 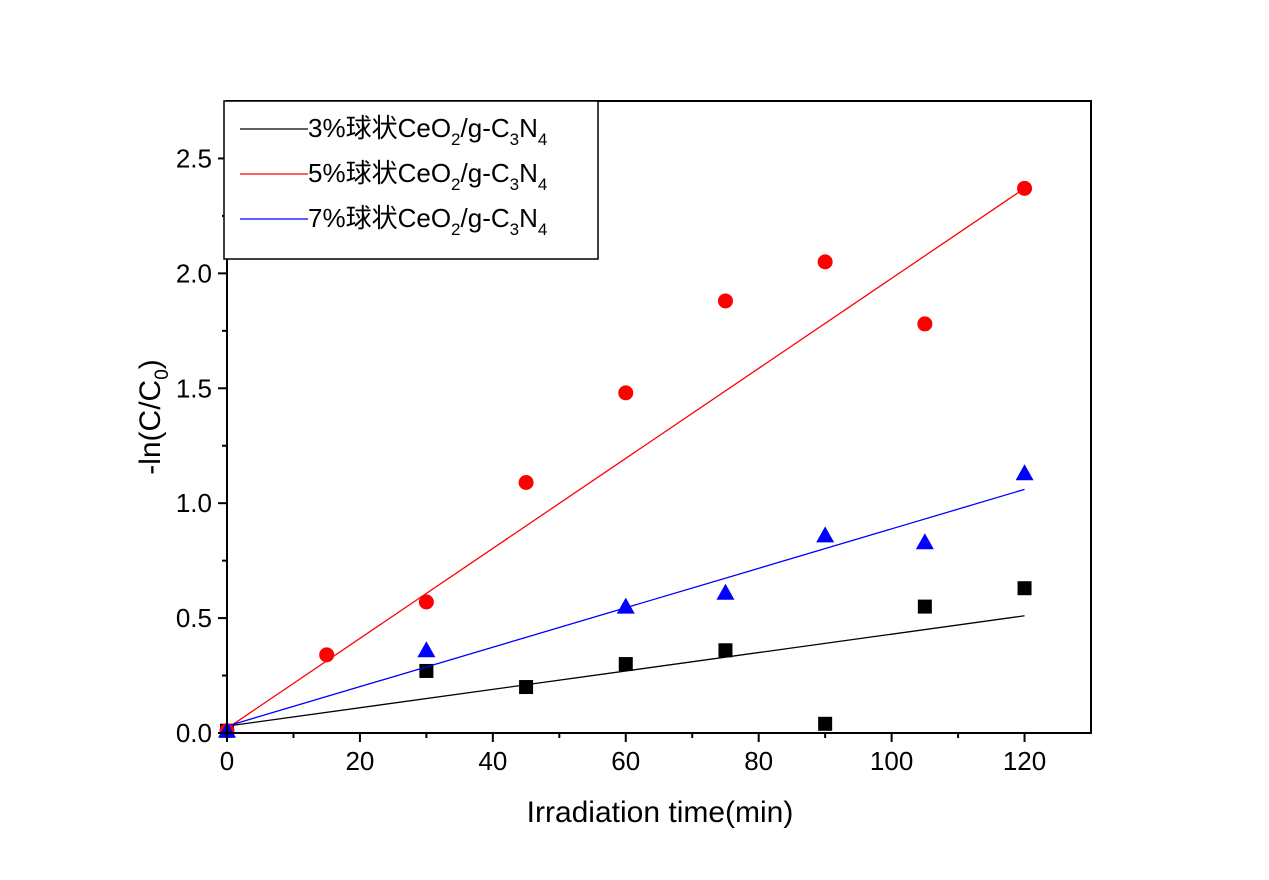 What do you see at coordinates (660, 812) in the screenshot?
I see `x-axis-label: Irradiation time(min)` at bounding box center [660, 812].